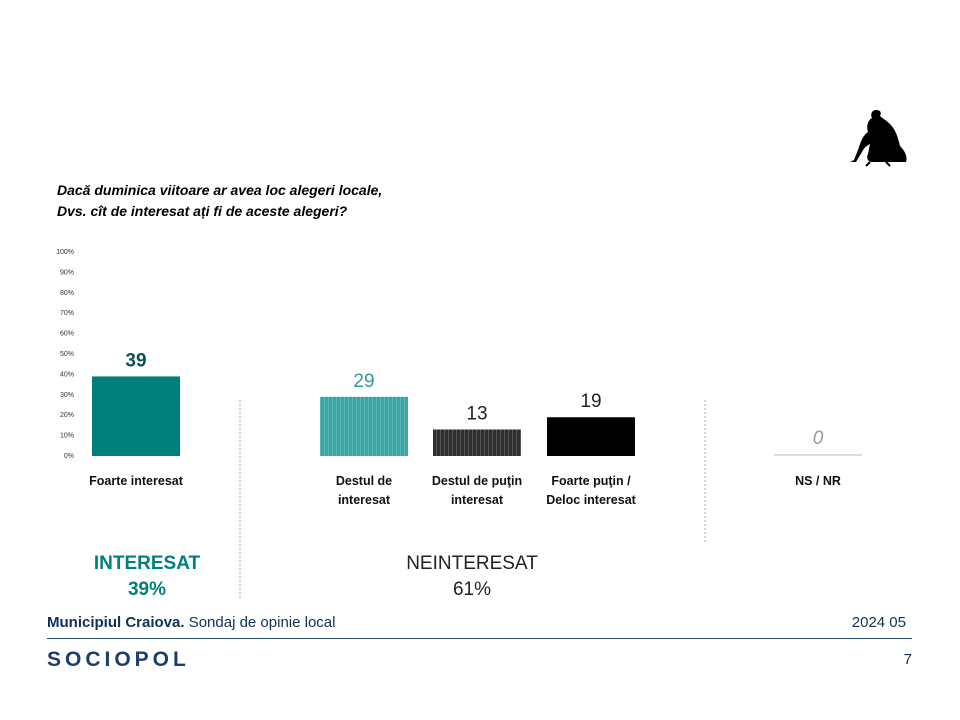  What do you see at coordinates (69, 456) in the screenshot?
I see `y-tick-label: 0%` at bounding box center [69, 456].